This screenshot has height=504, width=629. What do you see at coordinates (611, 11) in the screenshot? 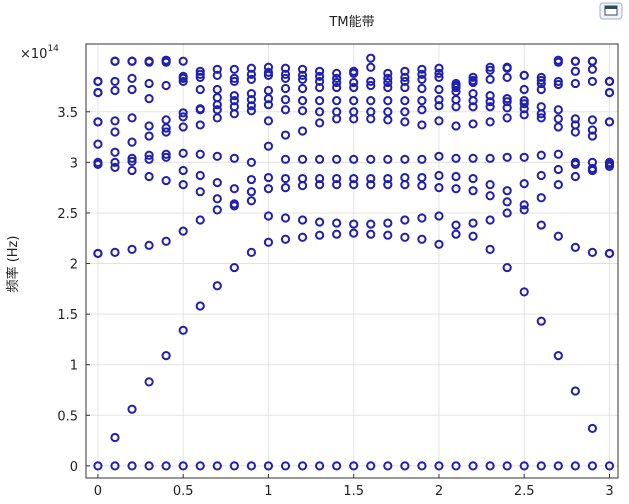
I see `window-button` at bounding box center [611, 11].